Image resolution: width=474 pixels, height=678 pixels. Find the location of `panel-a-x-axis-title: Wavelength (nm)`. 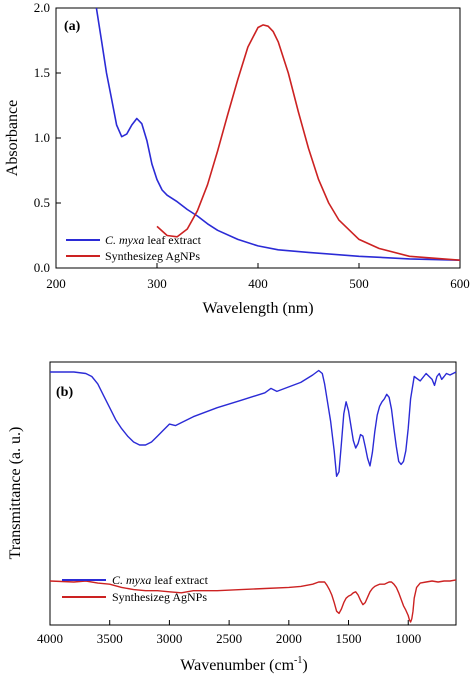

panel-a-x-axis-title: Wavelength (nm) is located at coordinates (257, 308).